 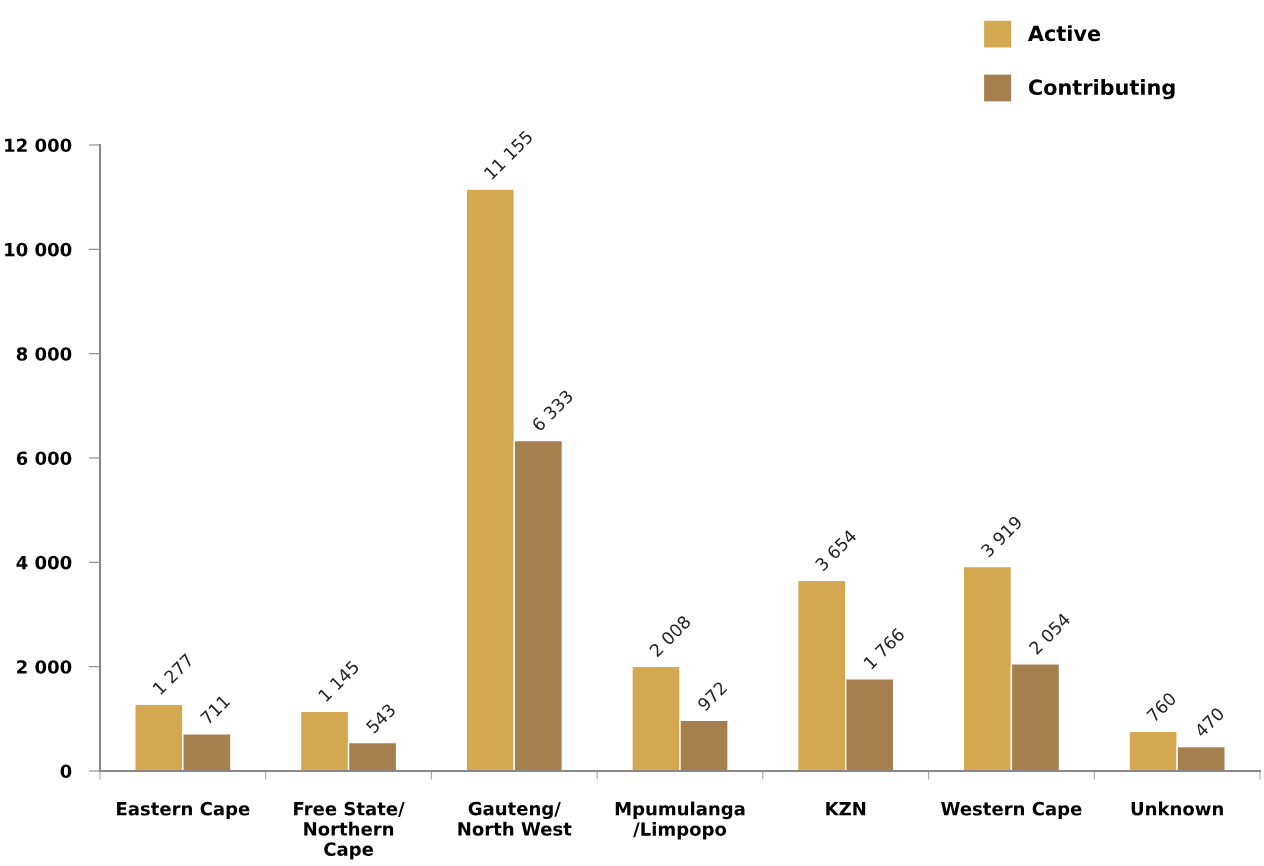 I want to click on data-label: 760, so click(x=1161, y=707).